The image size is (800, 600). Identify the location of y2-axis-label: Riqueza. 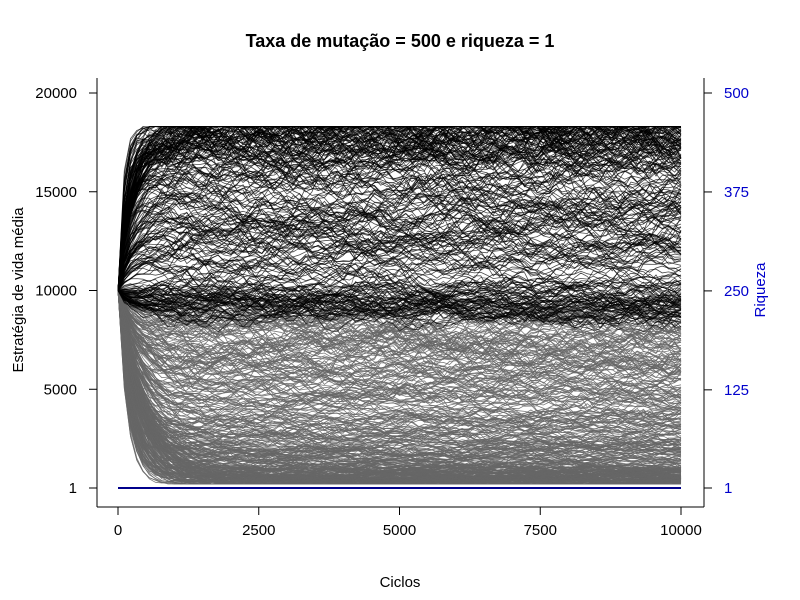
(760, 290).